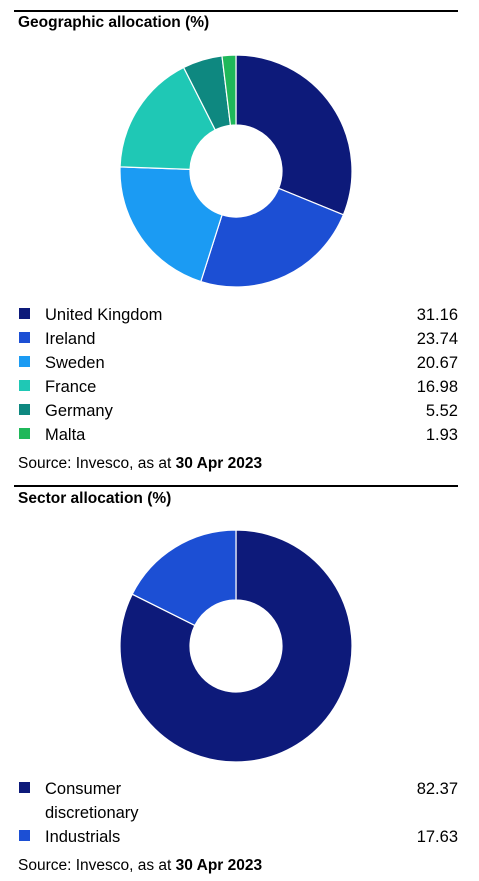 This screenshot has height=881, width=479. What do you see at coordinates (441, 435) in the screenshot?
I see `legend-value: 1.93` at bounding box center [441, 435].